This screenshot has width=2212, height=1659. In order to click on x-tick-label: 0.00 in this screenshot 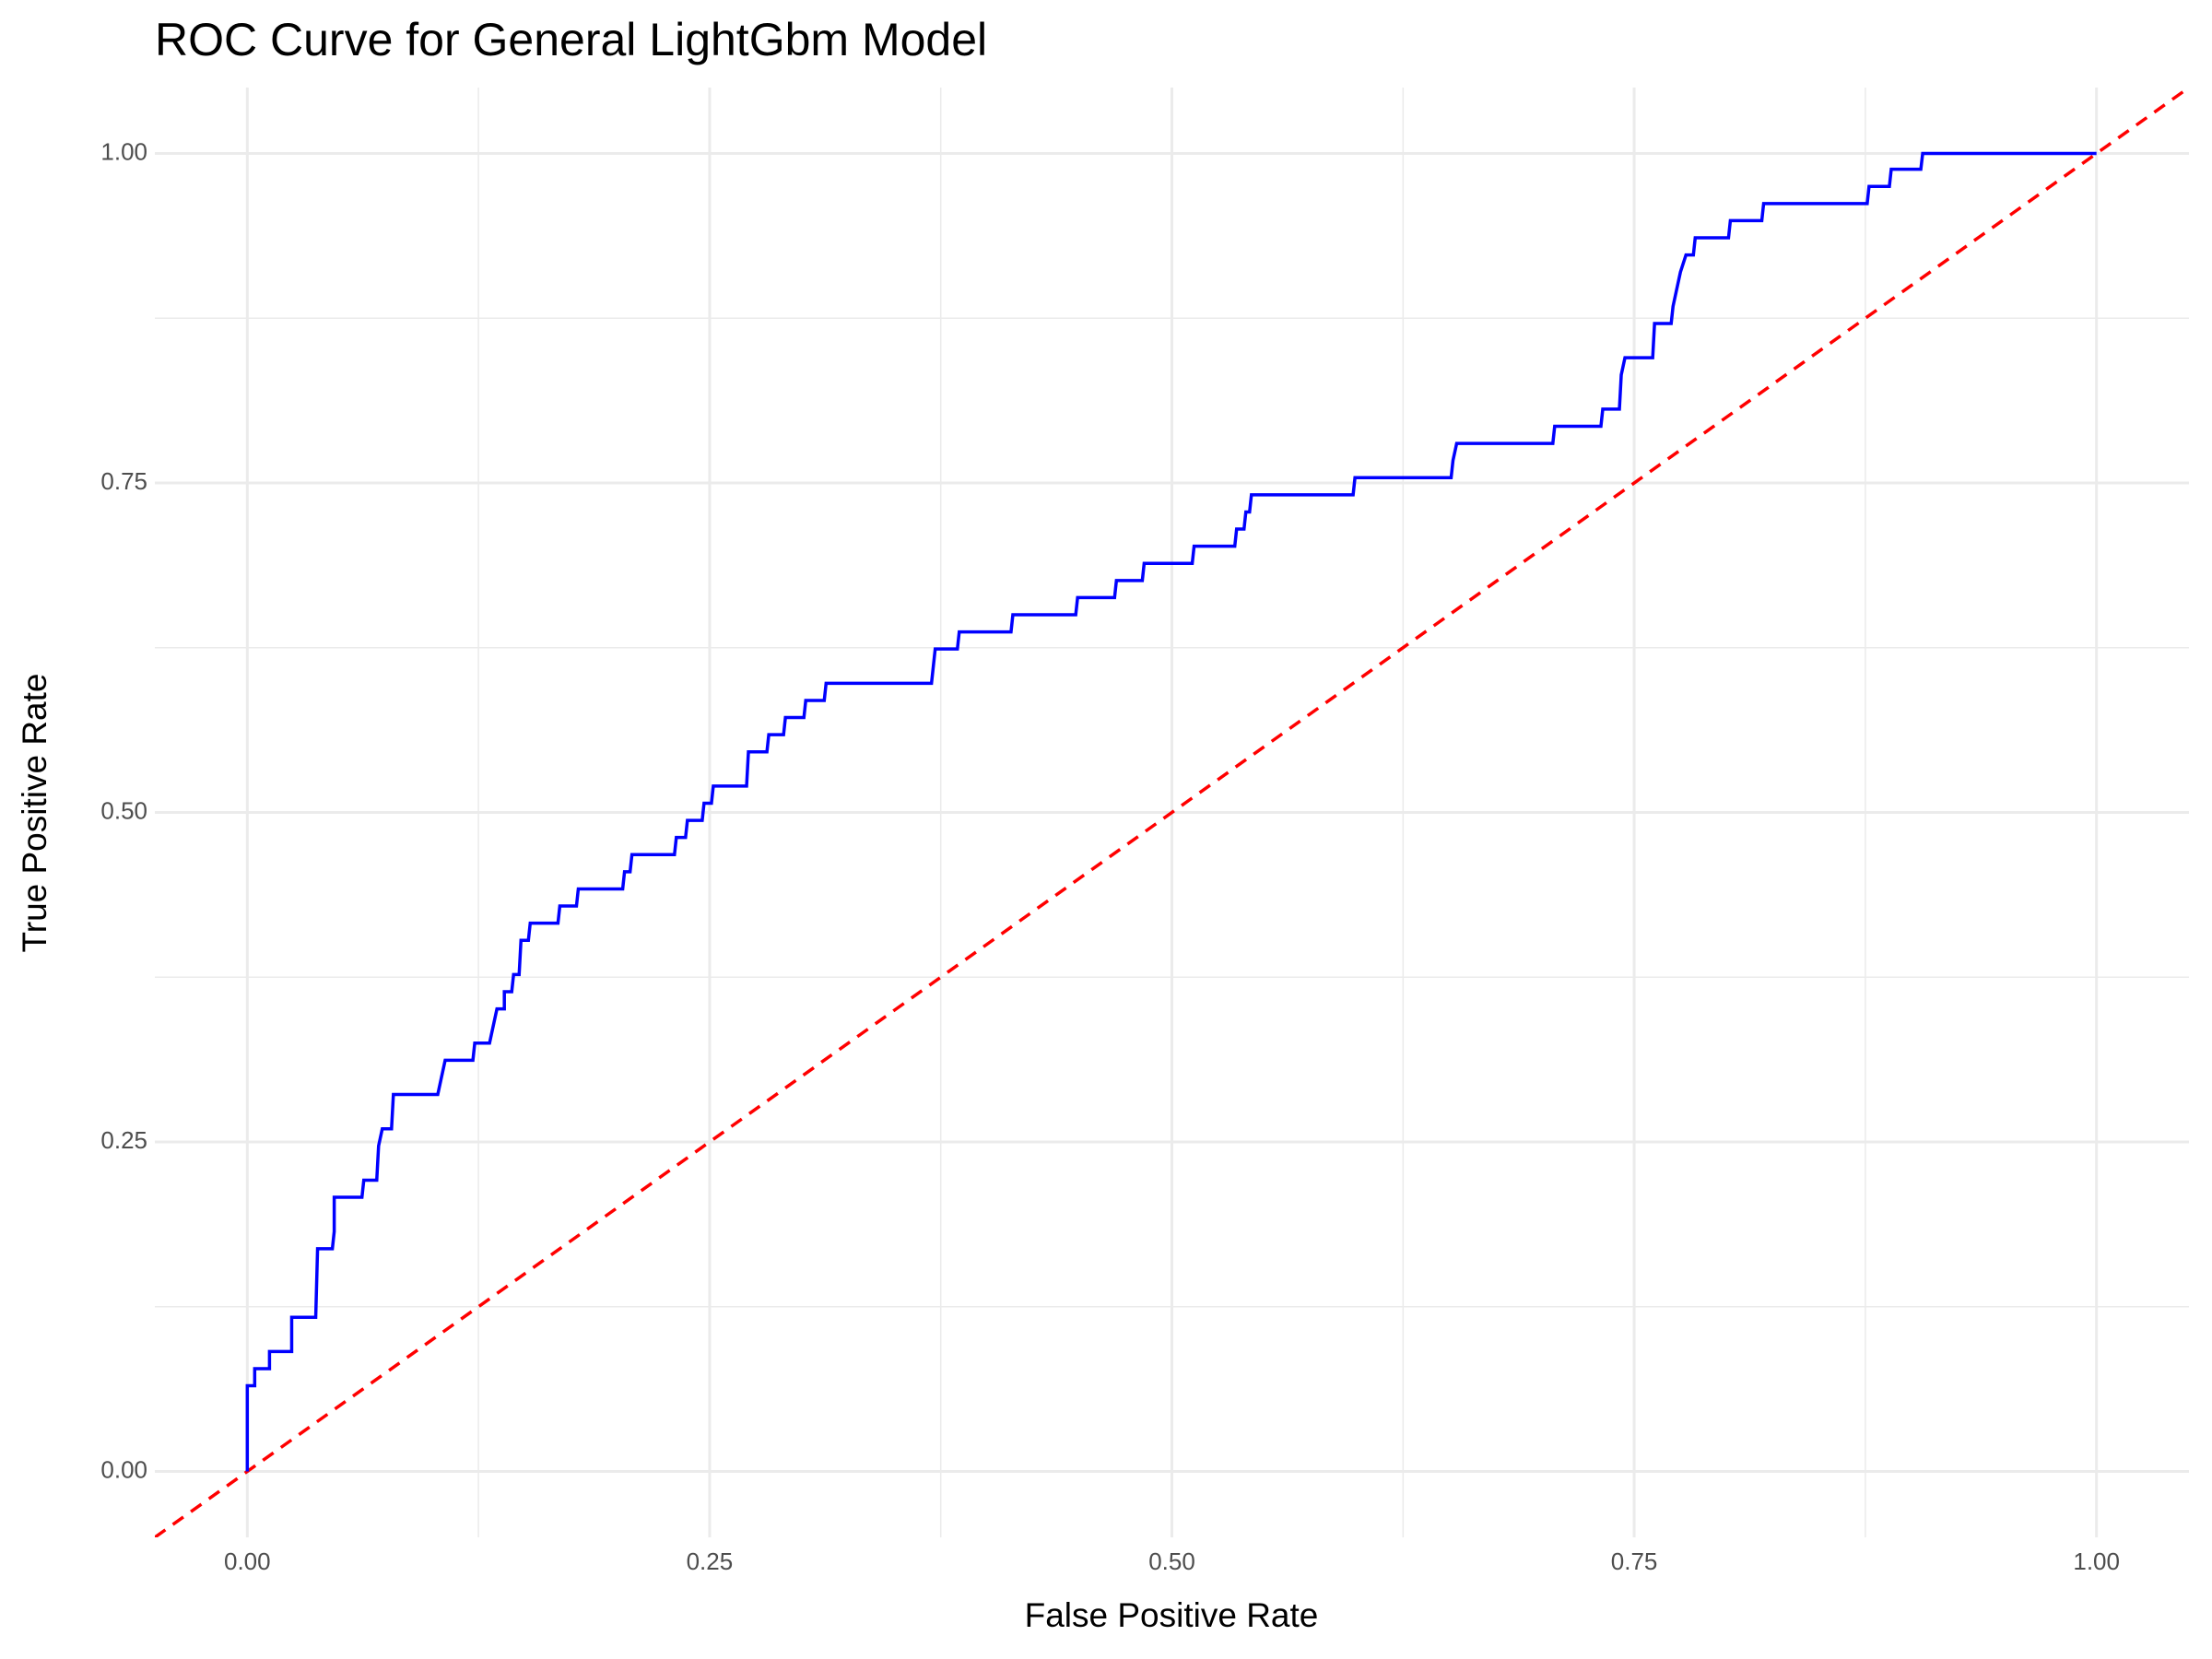, I will do `click(247, 1561)`.